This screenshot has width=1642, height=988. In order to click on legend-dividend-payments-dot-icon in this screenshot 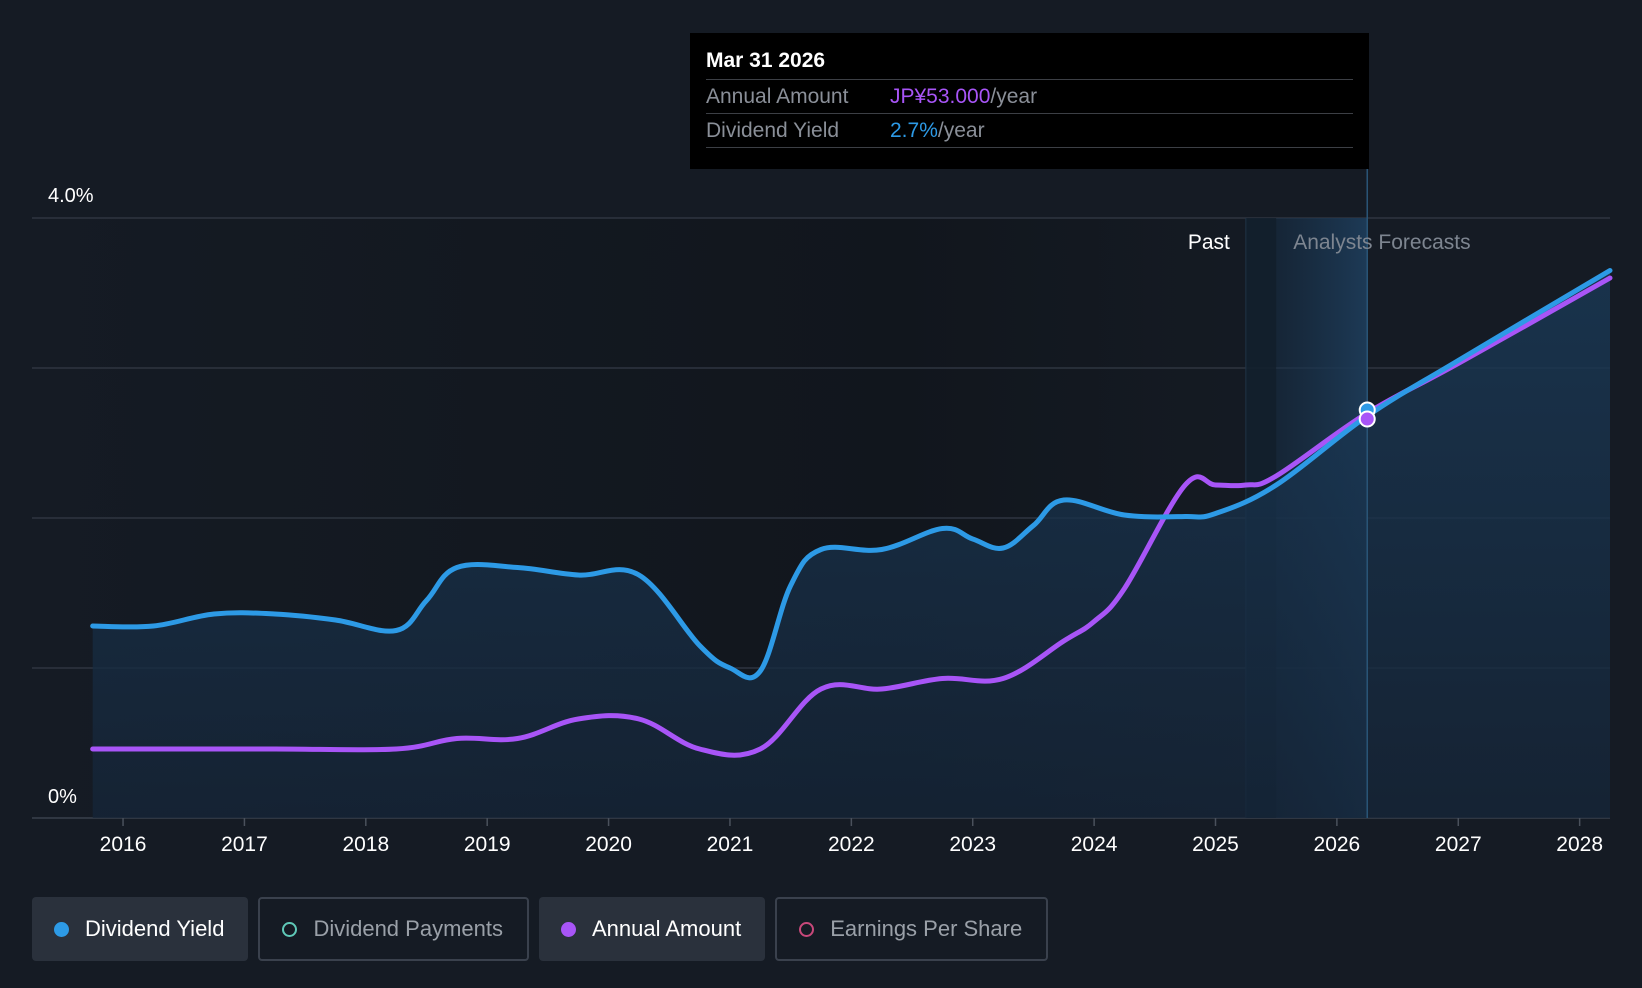, I will do `click(290, 929)`.